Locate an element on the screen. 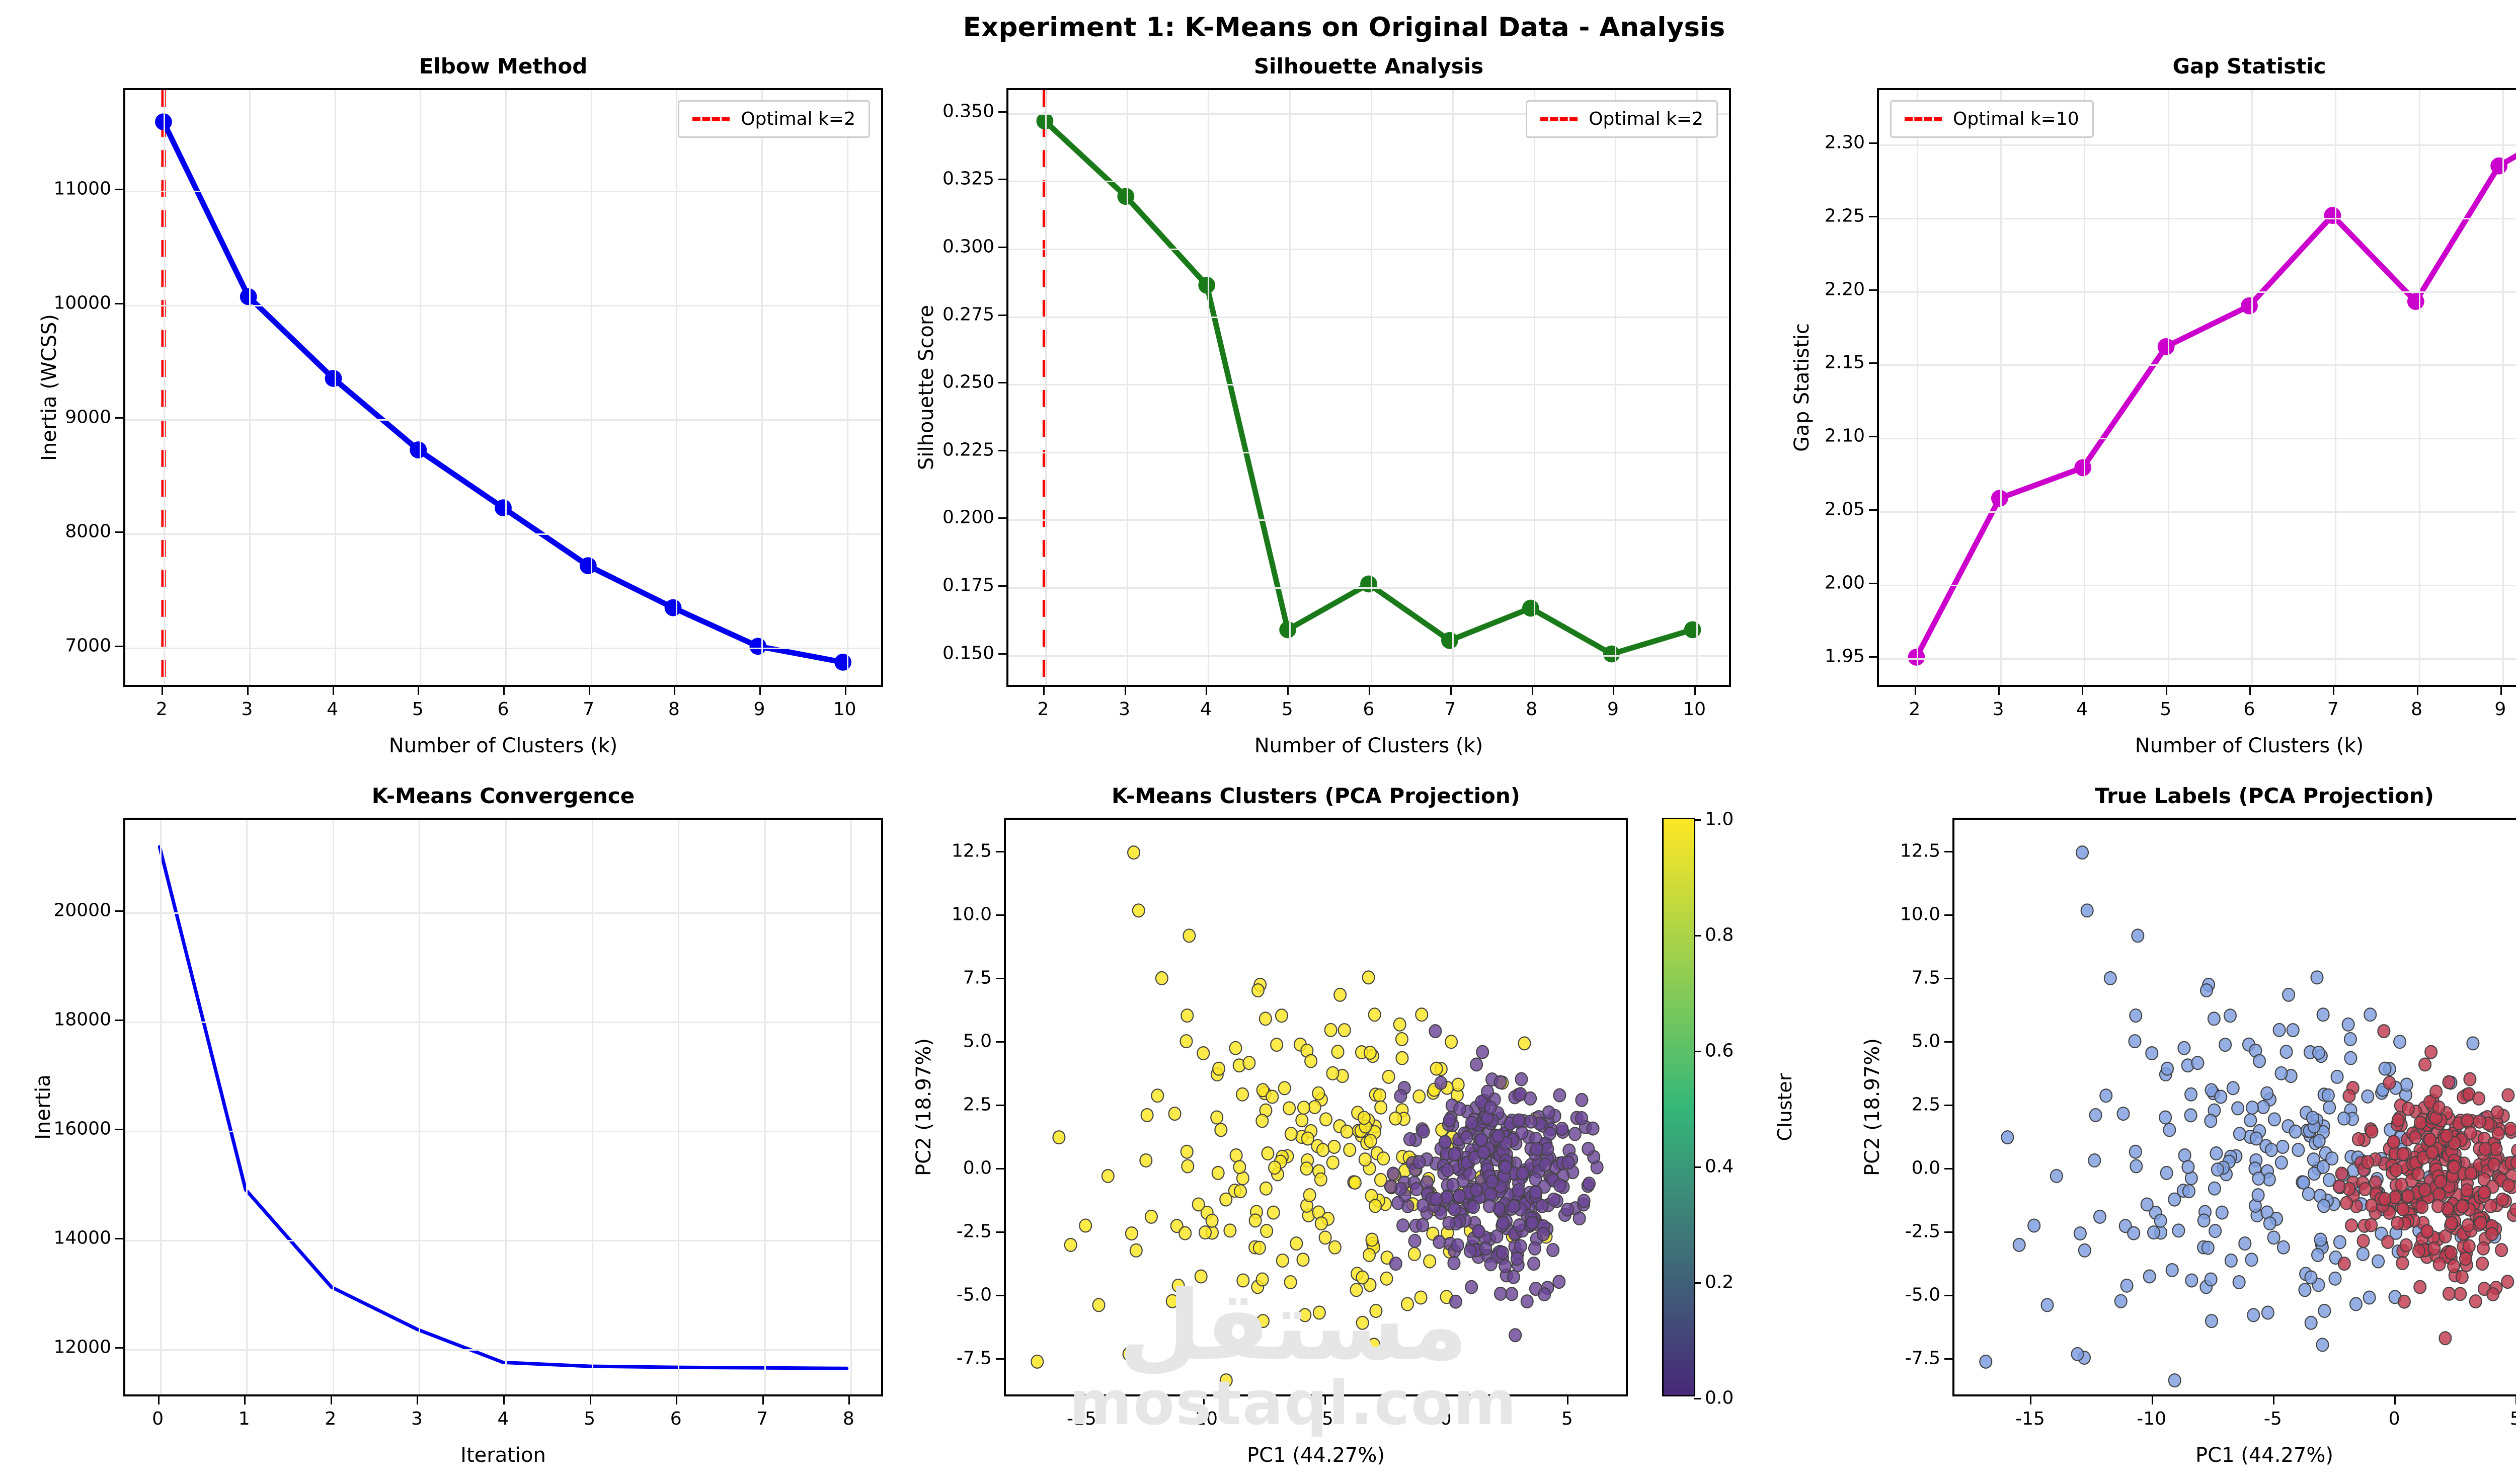 The height and width of the screenshot is (1484, 2516). clusters-colorbar-label: Cluster is located at coordinates (1785, 1107).